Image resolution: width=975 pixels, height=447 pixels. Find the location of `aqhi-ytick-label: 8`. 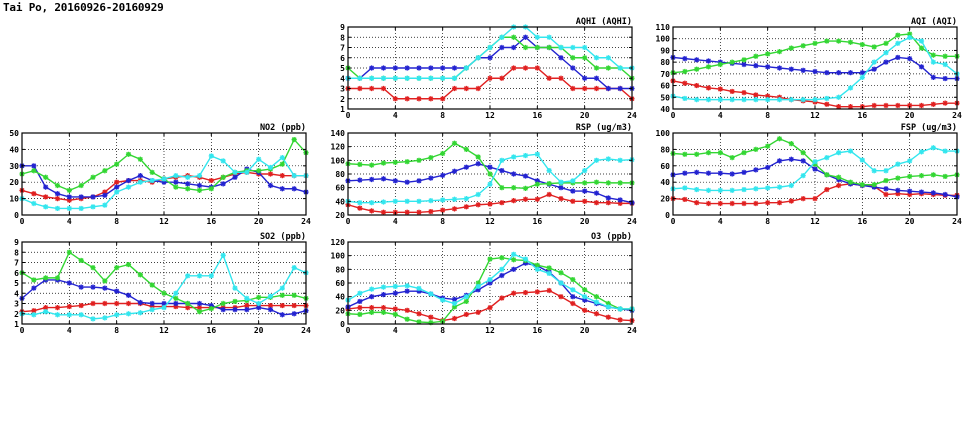

aqhi-ytick-label: 8 is located at coordinates (342, 37).